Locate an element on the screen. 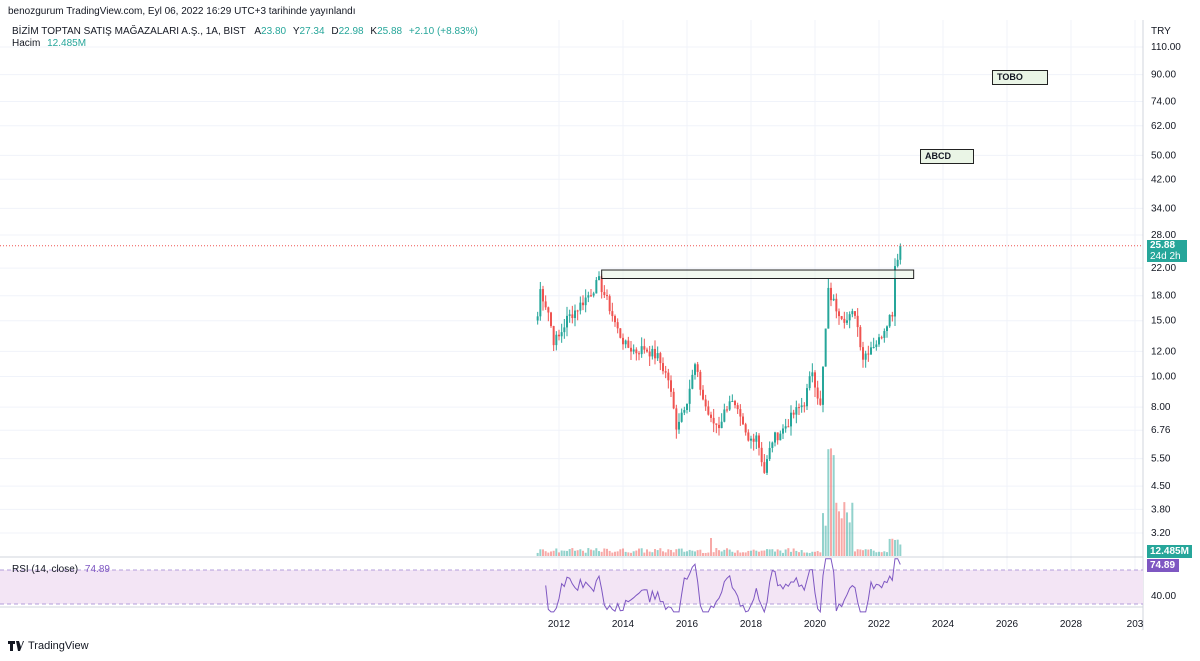  price-tick-label: 6.76 is located at coordinates (1161, 430).